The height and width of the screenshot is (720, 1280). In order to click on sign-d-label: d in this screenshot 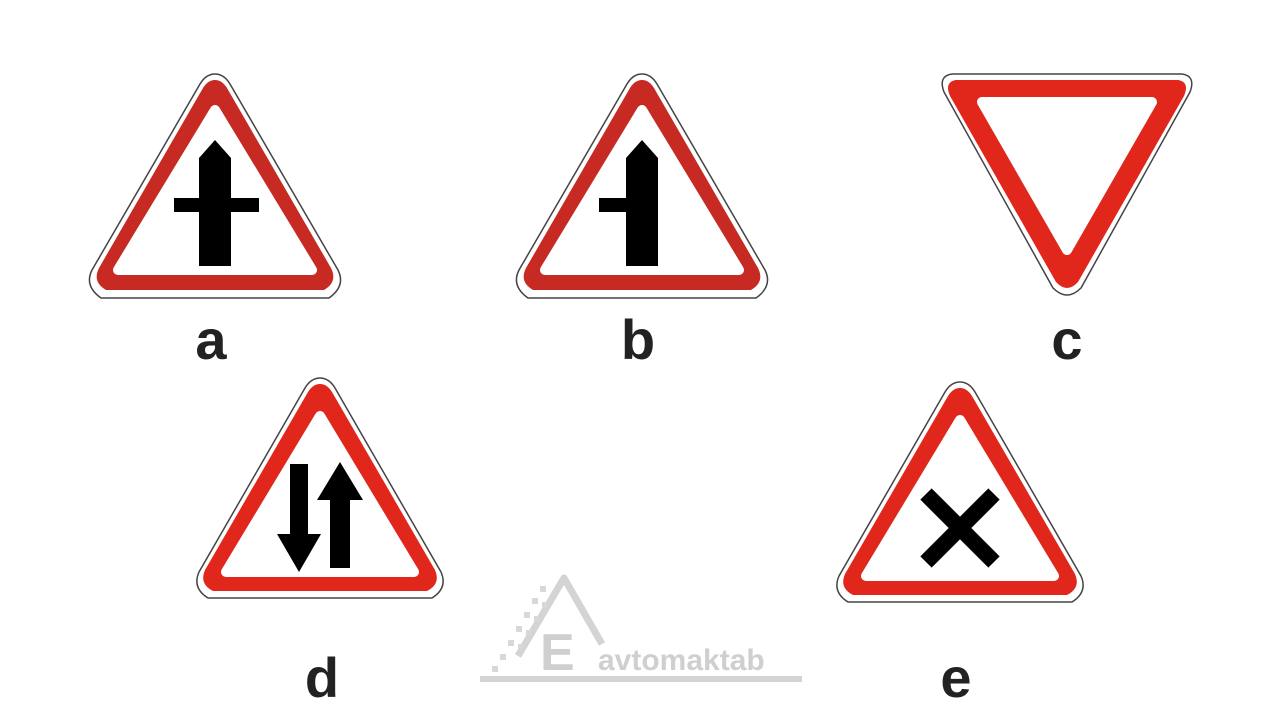, I will do `click(322, 677)`.